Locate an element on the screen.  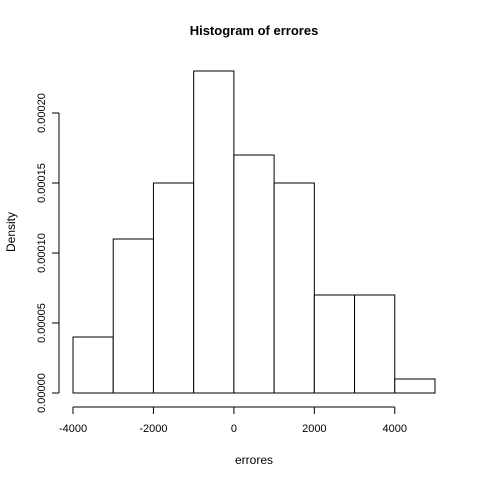
x-tick-label: 4000 is located at coordinates (395, 429).